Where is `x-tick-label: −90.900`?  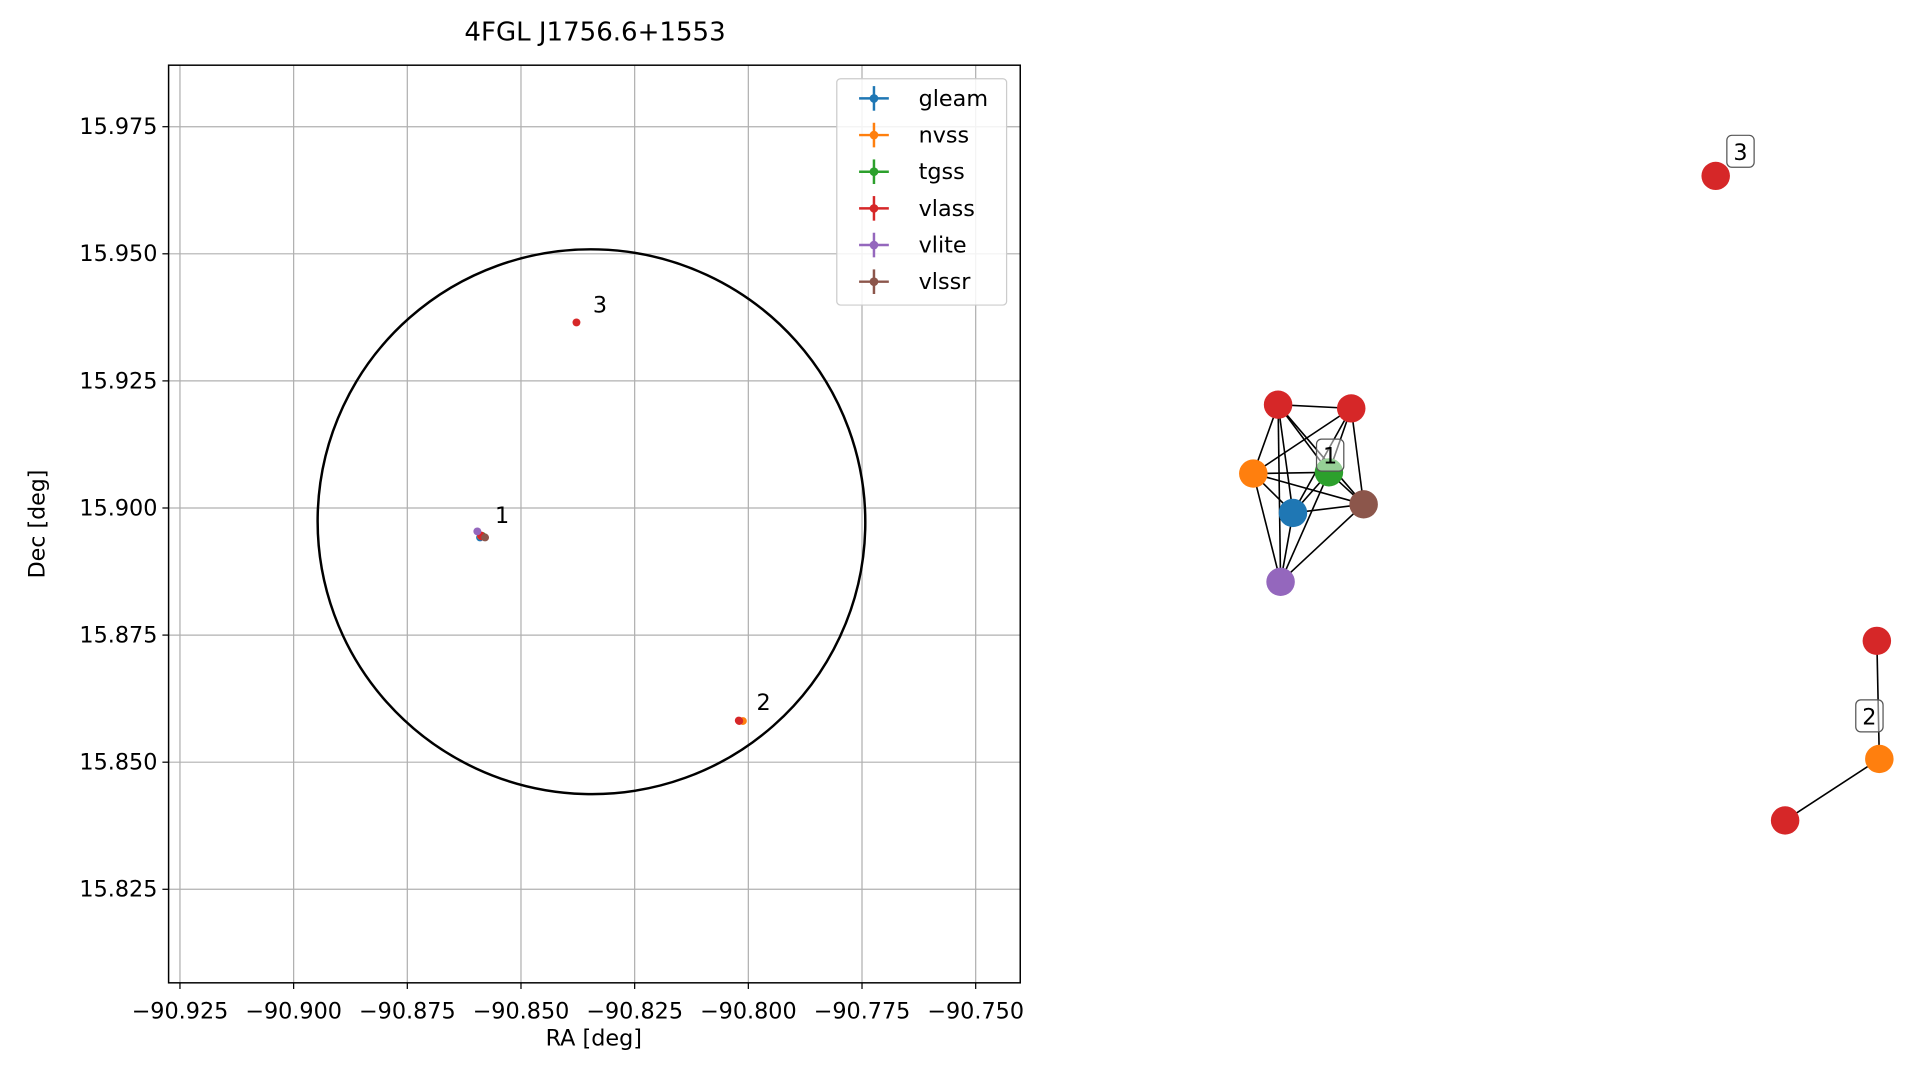 x-tick-label: −90.900 is located at coordinates (293, 1012).